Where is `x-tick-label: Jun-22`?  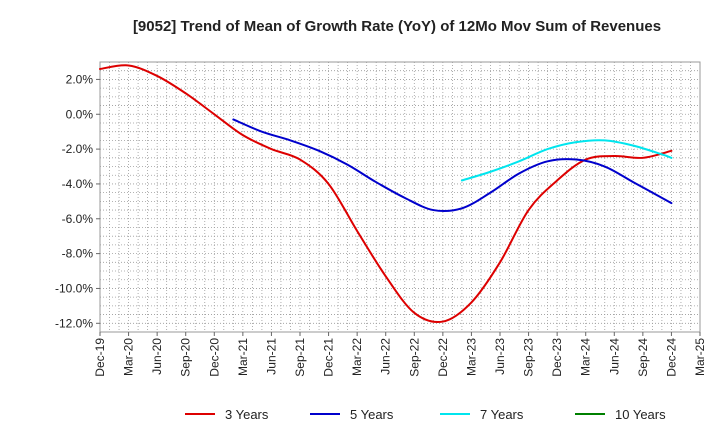 x-tick-label: Jun-22 is located at coordinates (386, 356).